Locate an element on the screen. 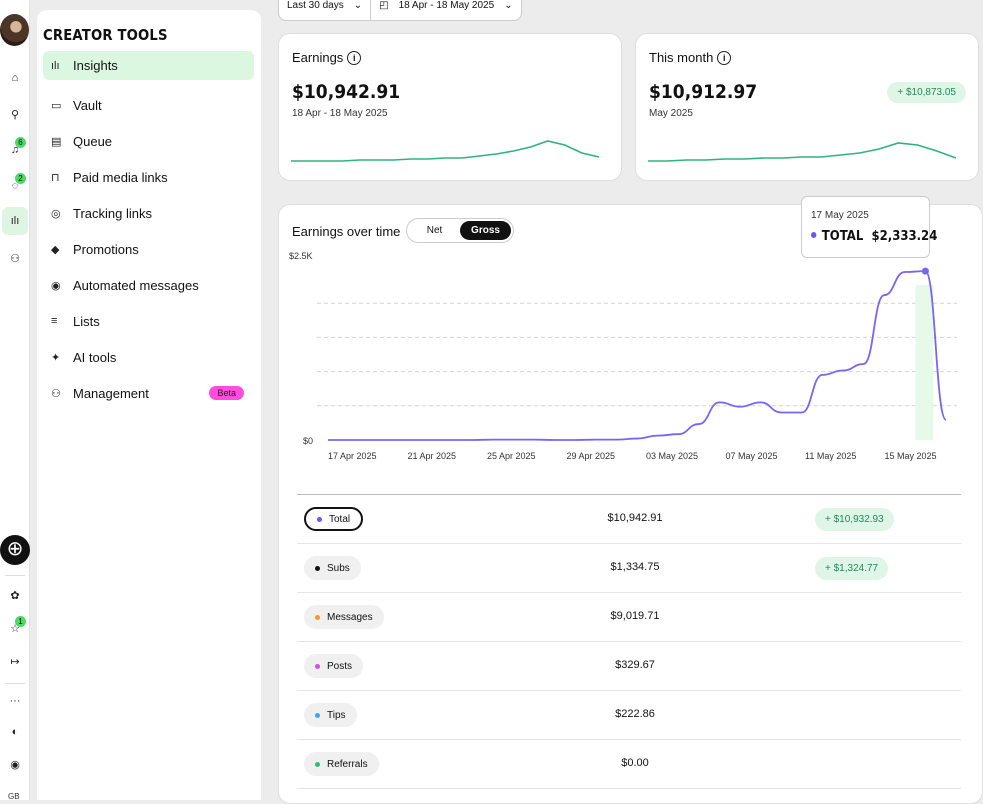  table-row: Total $10,942.91 + $10,932.93 is located at coordinates (629, 519).